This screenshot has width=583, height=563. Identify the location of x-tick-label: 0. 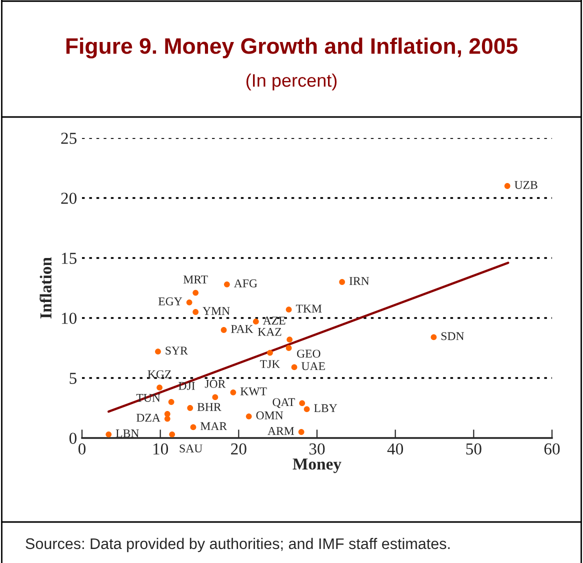
(82, 449).